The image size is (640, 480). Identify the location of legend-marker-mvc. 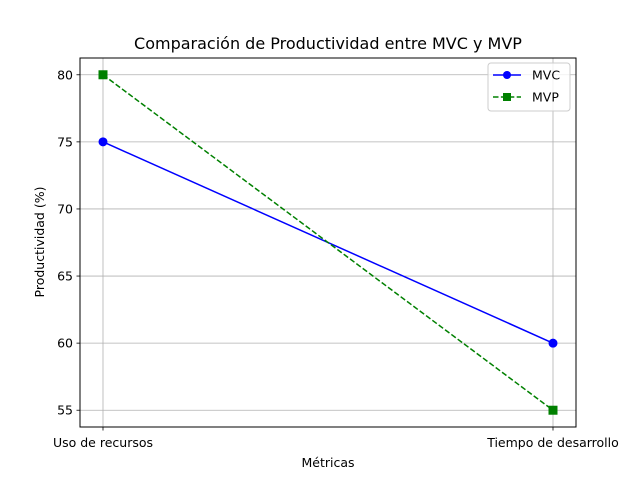
(507, 75).